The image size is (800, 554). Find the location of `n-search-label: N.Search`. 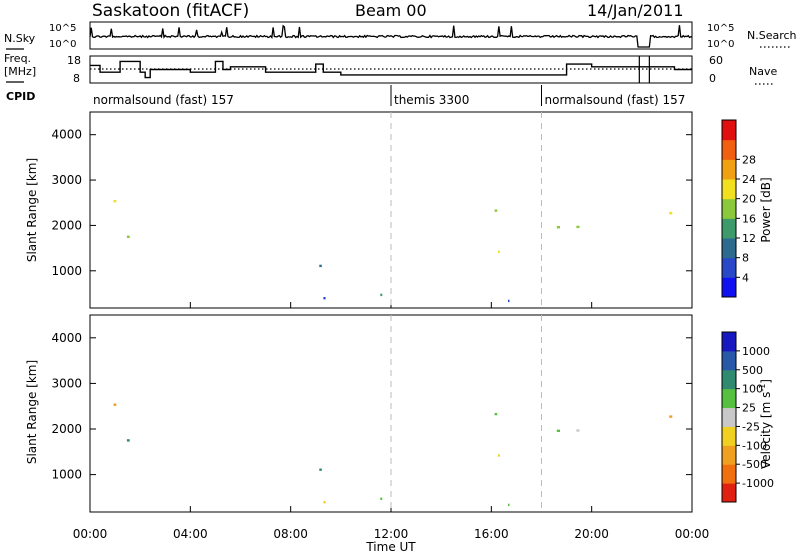

n-search-label: N.Search is located at coordinates (772, 35).